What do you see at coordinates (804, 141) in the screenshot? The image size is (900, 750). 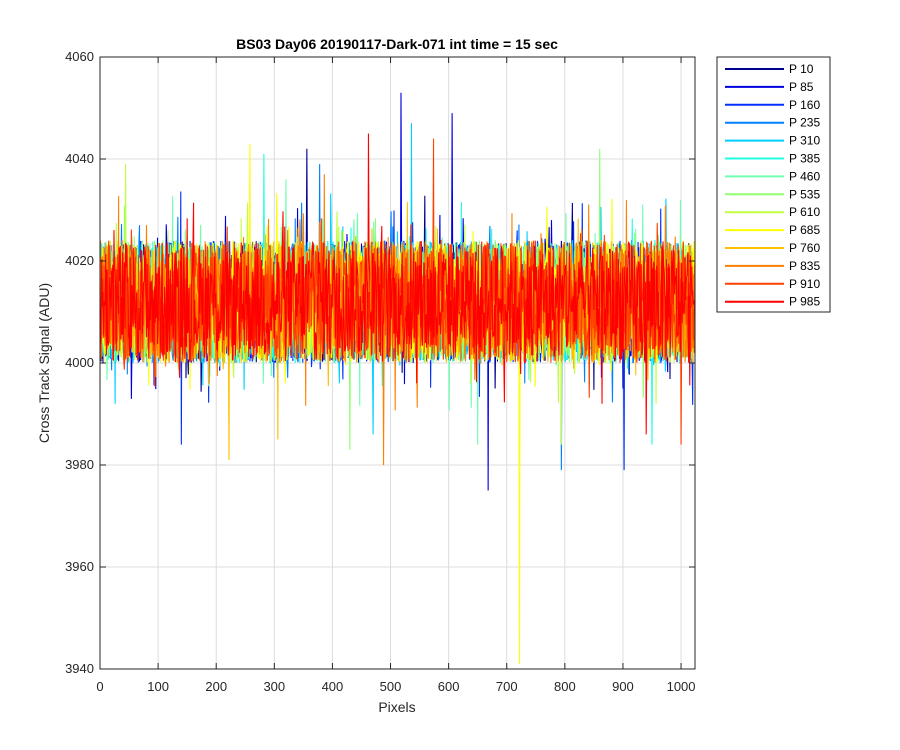 I see `legend-label: P 310` at bounding box center [804, 141].